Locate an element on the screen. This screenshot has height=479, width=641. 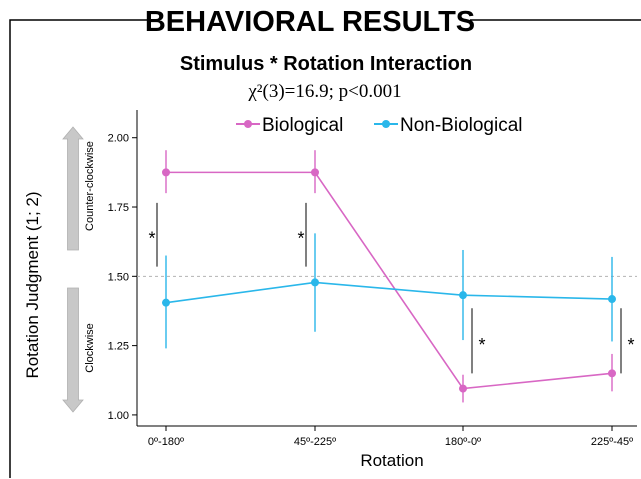
y-tick-label: 1.50 is located at coordinates (118, 277).